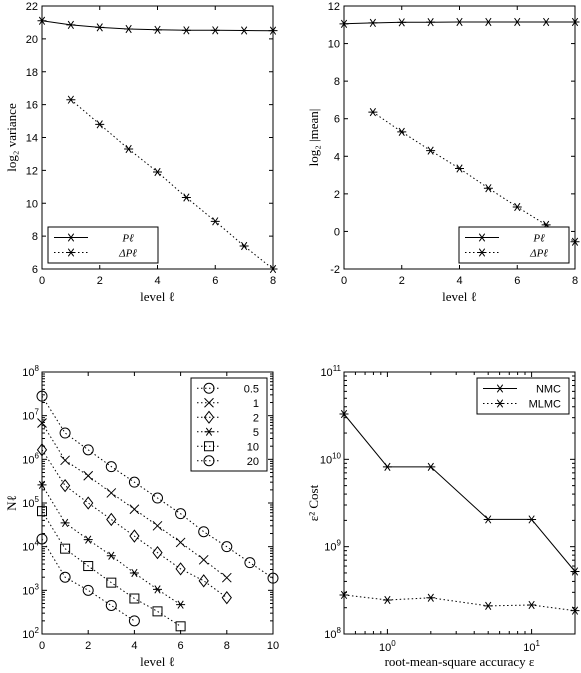 This screenshot has width=581, height=673. What do you see at coordinates (32, 204) in the screenshot?
I see `y-tick-label: 10` at bounding box center [32, 204].